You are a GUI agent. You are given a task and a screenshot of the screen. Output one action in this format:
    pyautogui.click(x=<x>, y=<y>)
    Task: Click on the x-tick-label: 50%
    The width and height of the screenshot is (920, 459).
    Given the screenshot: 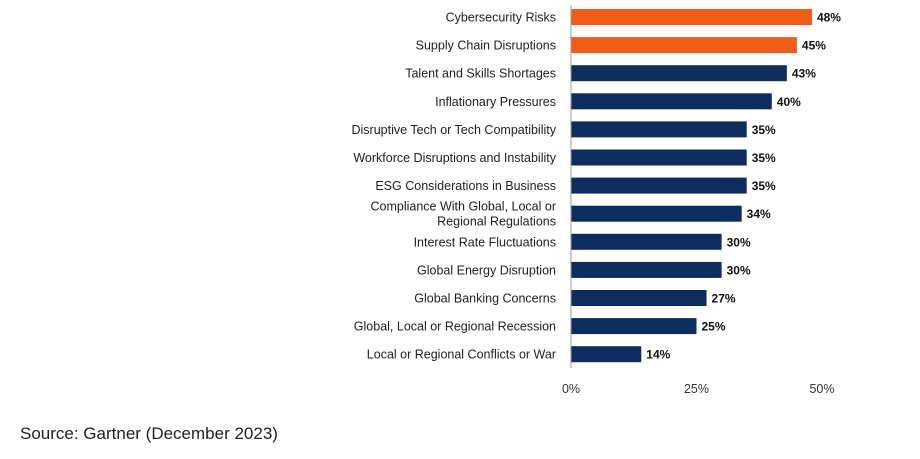 What is the action you would take?
    pyautogui.click(x=821, y=389)
    